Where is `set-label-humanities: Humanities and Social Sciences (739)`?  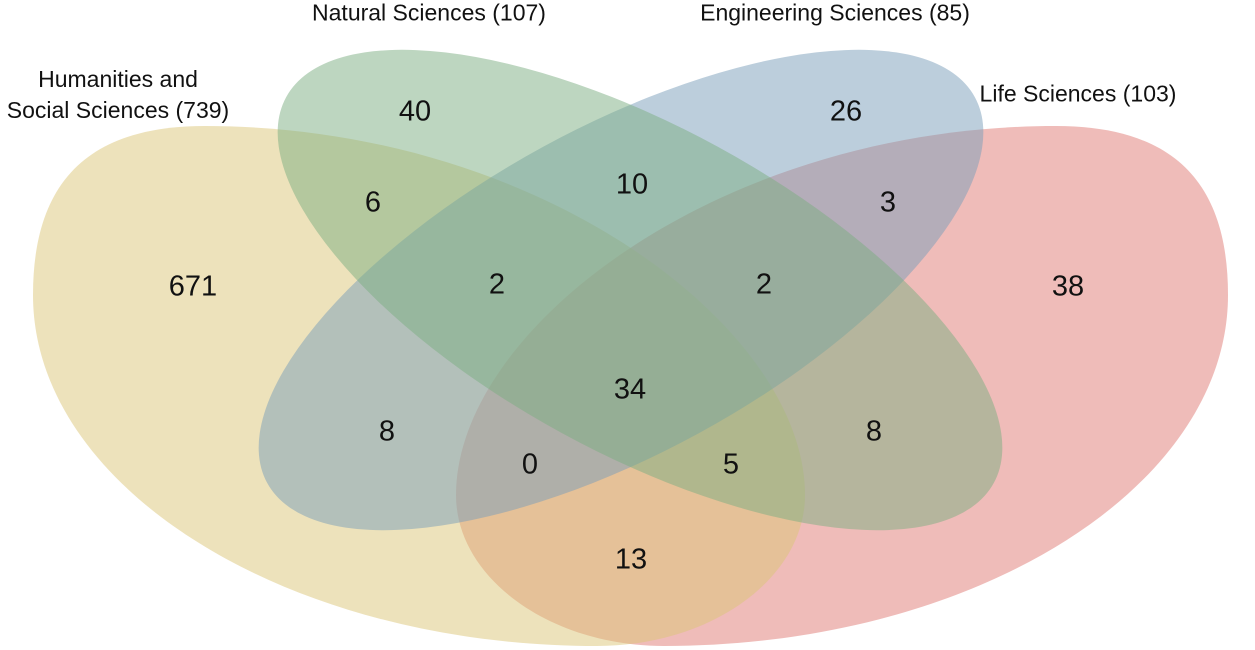
set-label-humanities: Humanities and Social Sciences (739) is located at coordinates (118, 95).